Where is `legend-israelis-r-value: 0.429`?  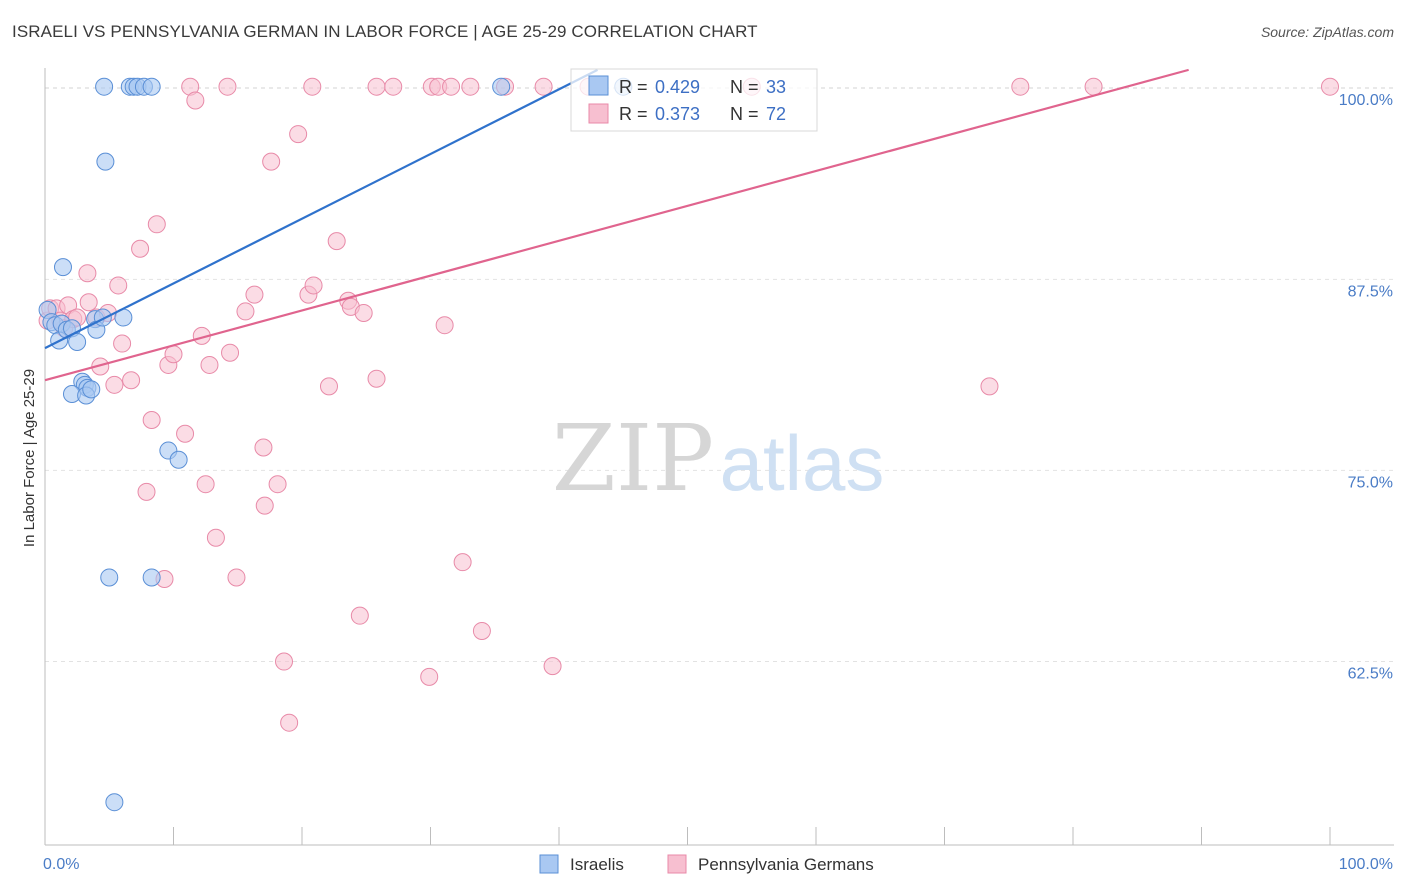 legend-israelis-r-value: 0.429 is located at coordinates (677, 87).